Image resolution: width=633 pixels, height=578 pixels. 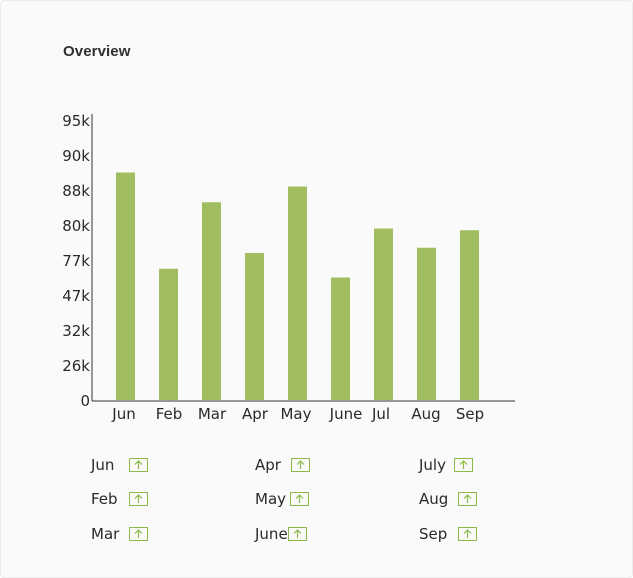 I want to click on legend-item: July, so click(x=446, y=465).